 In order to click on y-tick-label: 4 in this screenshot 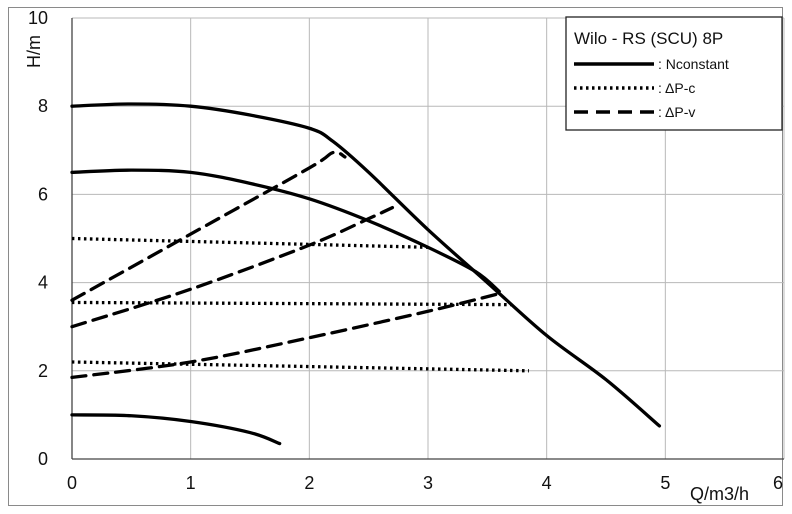, I will do `click(43, 283)`.